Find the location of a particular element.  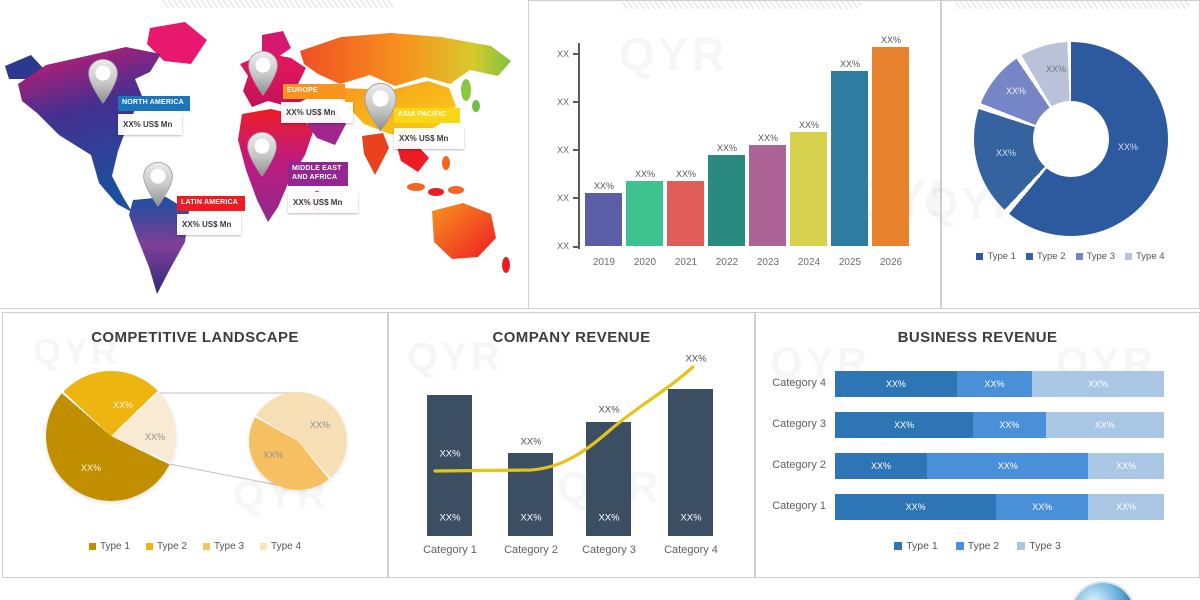

map-pin-asia-pacific is located at coordinates (380, 107).